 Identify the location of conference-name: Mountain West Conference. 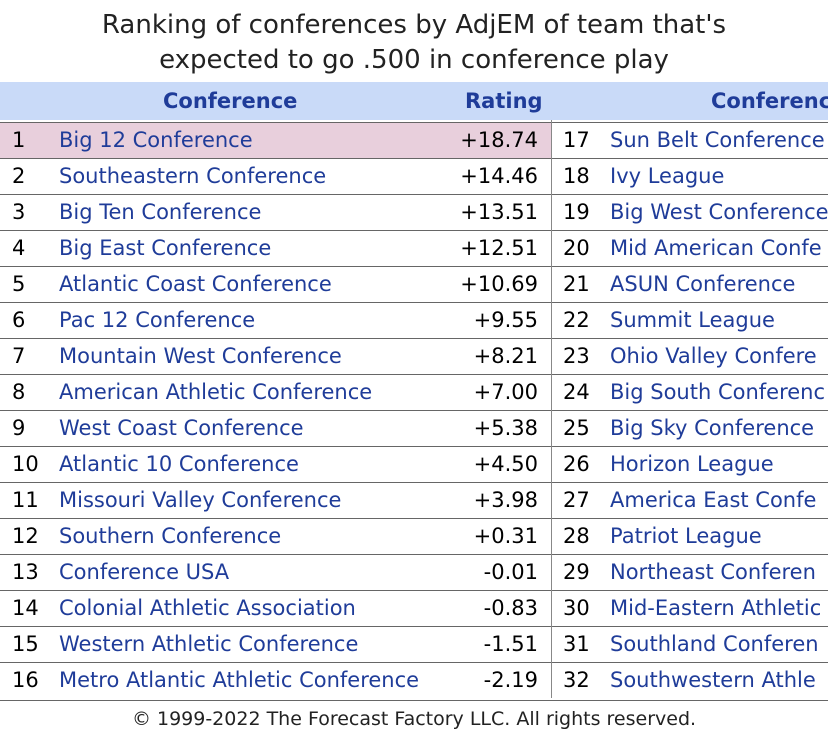
(200, 356).